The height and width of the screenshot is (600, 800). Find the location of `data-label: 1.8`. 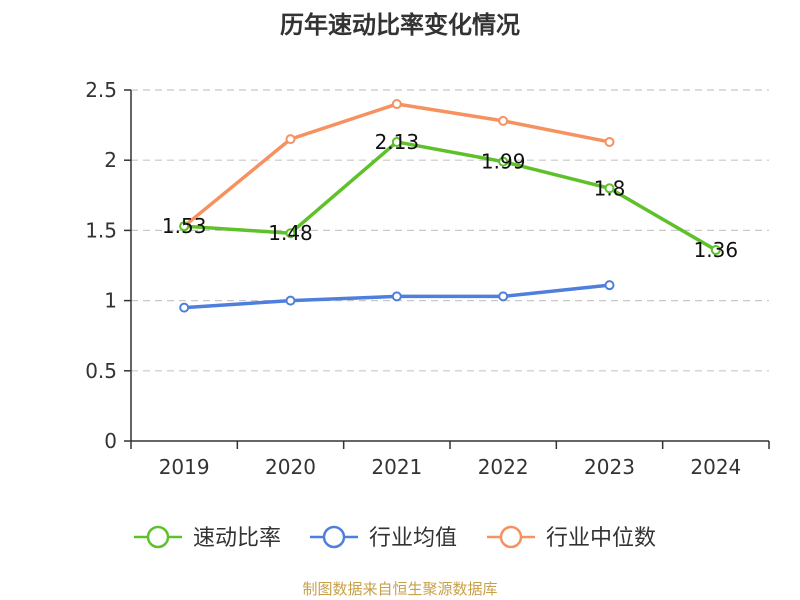

data-label: 1.8 is located at coordinates (610, 188).